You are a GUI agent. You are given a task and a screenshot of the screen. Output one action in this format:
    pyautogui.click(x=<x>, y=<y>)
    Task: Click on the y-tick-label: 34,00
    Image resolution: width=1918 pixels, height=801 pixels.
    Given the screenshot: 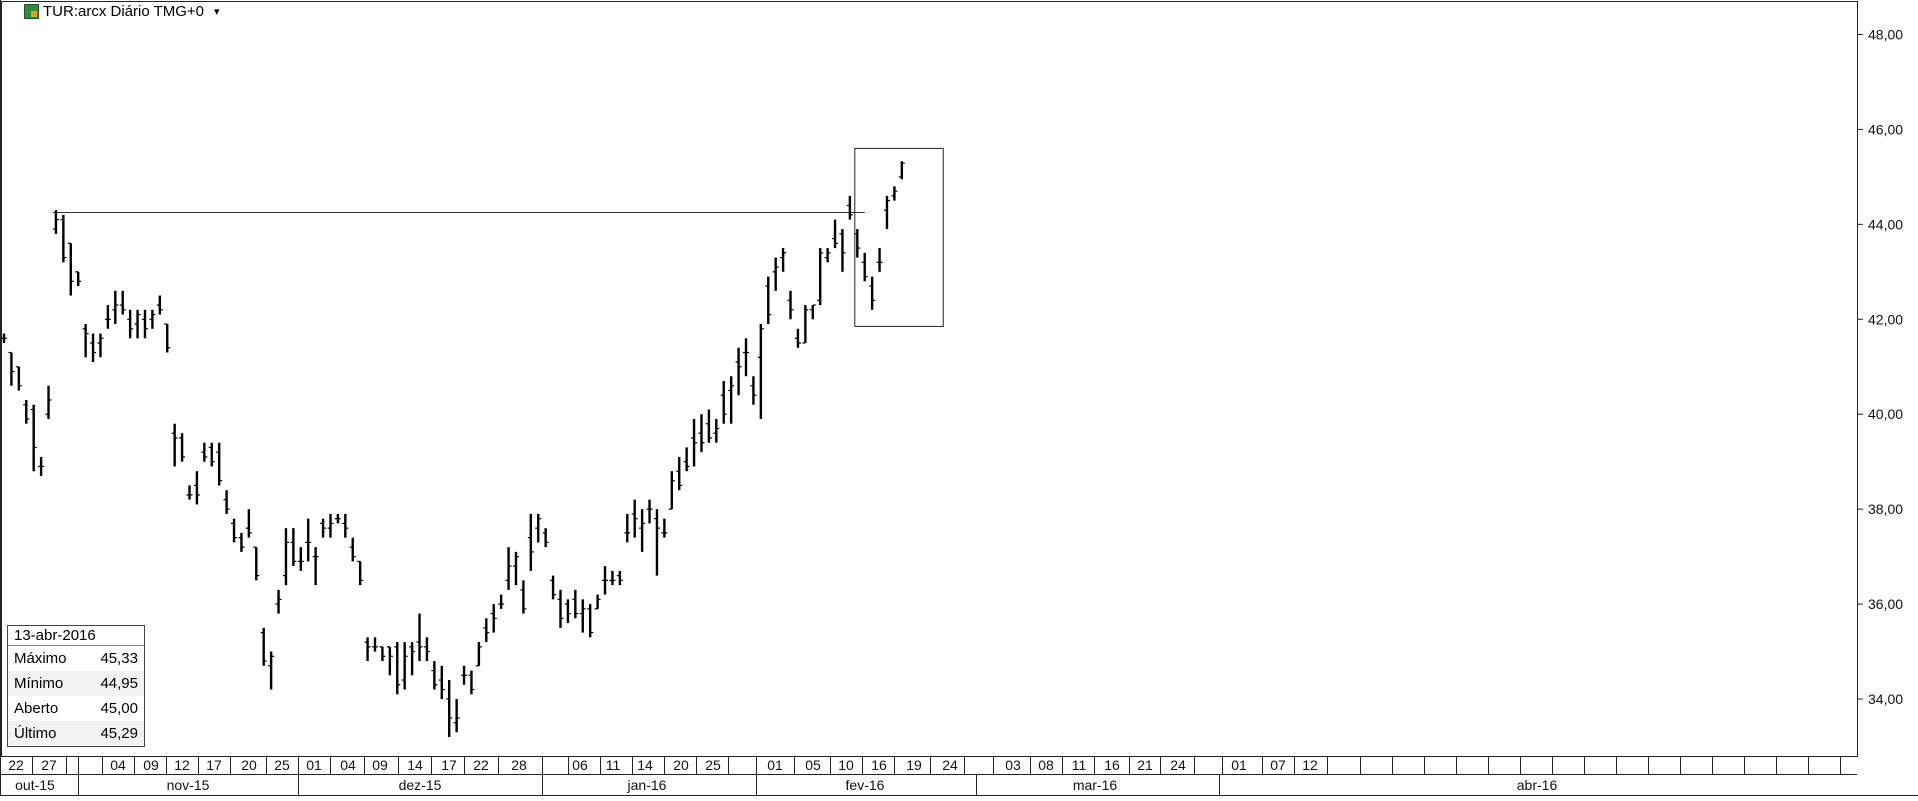 What is the action you would take?
    pyautogui.click(x=1885, y=699)
    